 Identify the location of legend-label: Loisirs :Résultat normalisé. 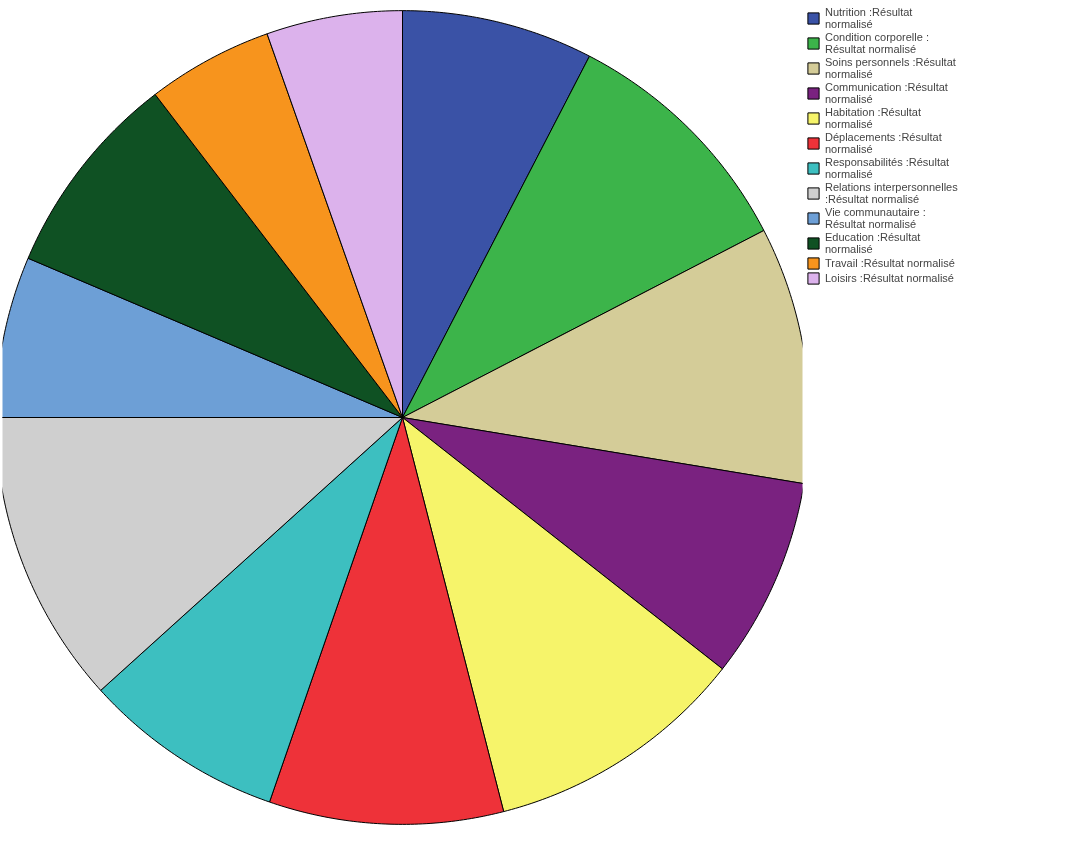
(889, 278).